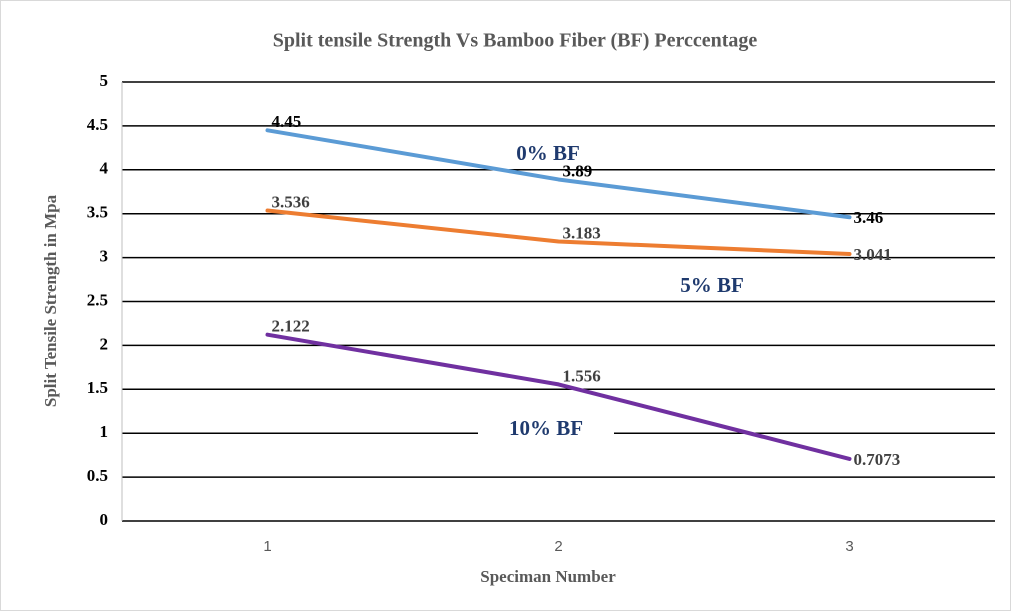  What do you see at coordinates (558, 546) in the screenshot?
I see `x-tick-label: 2` at bounding box center [558, 546].